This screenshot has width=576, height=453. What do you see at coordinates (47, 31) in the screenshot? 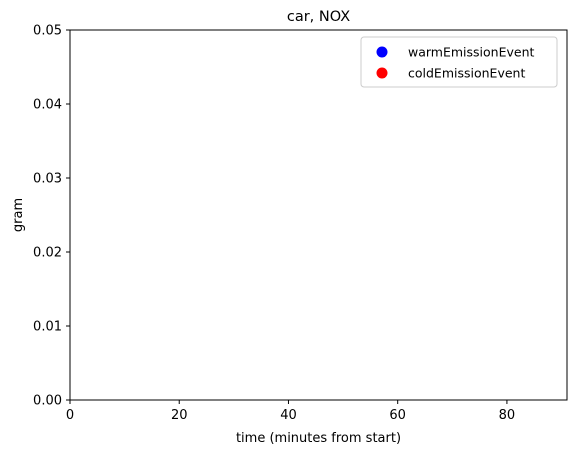
I see `y-tick-label: 0.05` at bounding box center [47, 31].